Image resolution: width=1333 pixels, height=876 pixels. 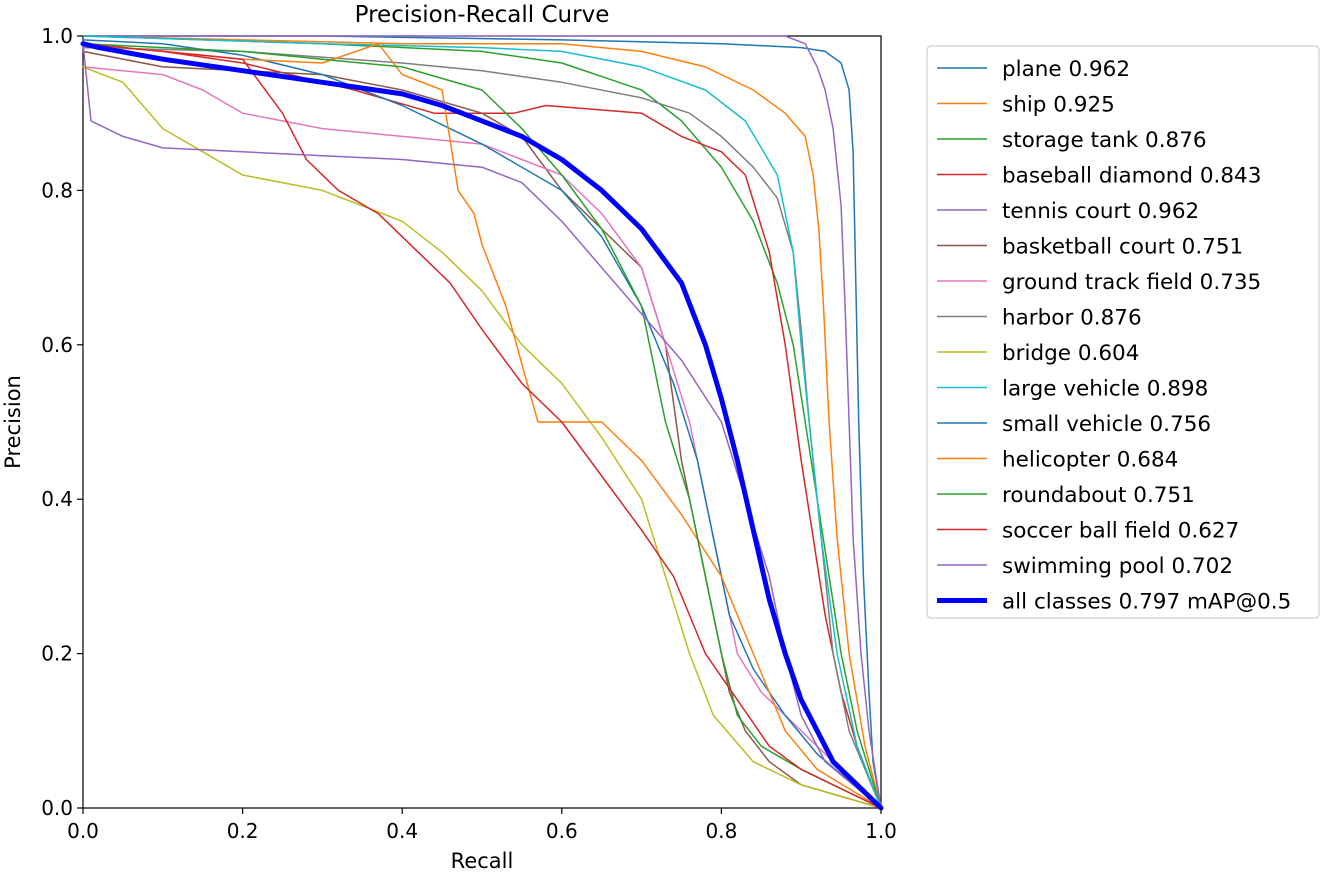 What do you see at coordinates (1104, 140) in the screenshot?
I see `legend-label-2: storage tank 0.876` at bounding box center [1104, 140].